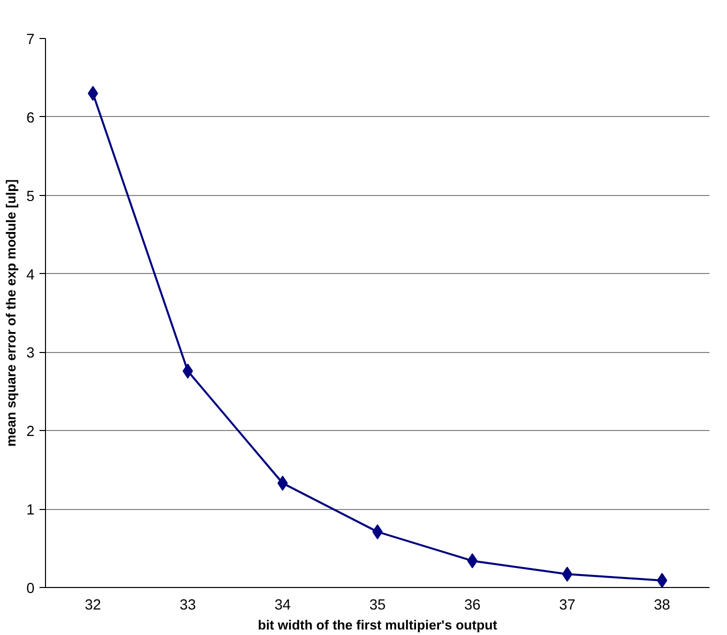 The image size is (727, 635). What do you see at coordinates (30, 275) in the screenshot?
I see `y-tick-label: 4` at bounding box center [30, 275].